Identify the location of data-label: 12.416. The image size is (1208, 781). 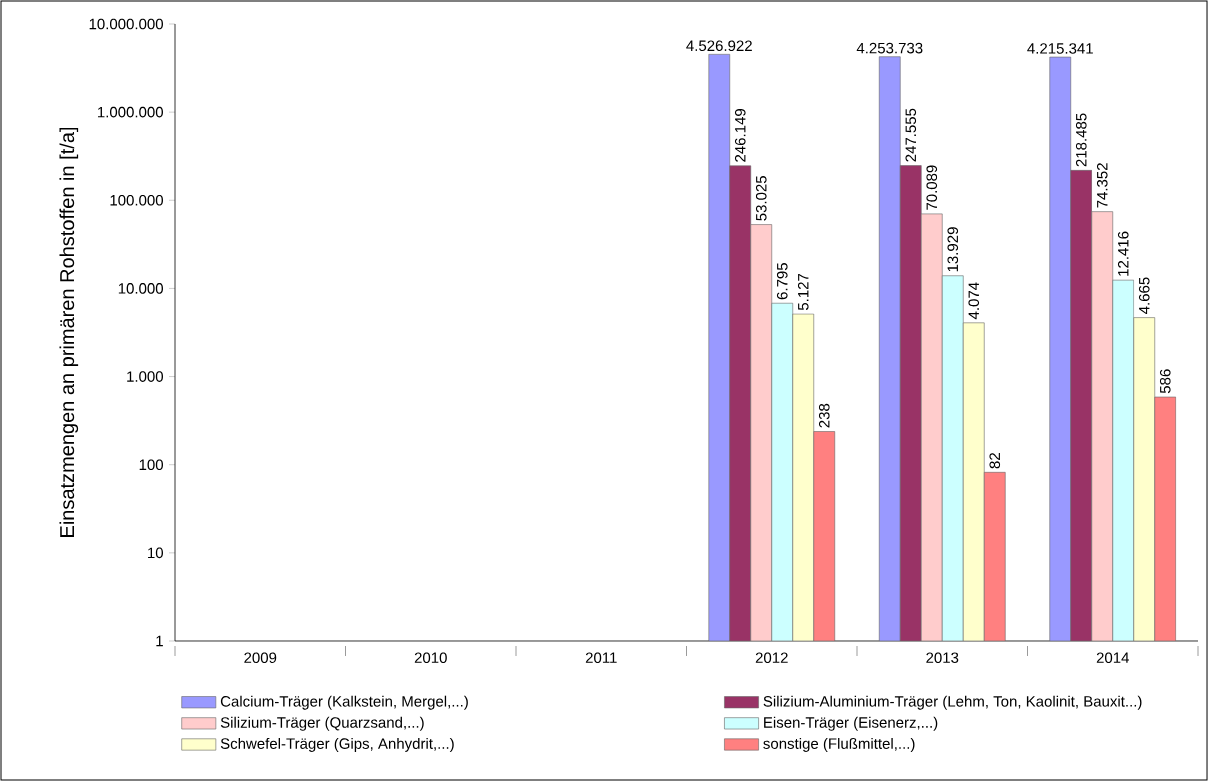
(1123, 253).